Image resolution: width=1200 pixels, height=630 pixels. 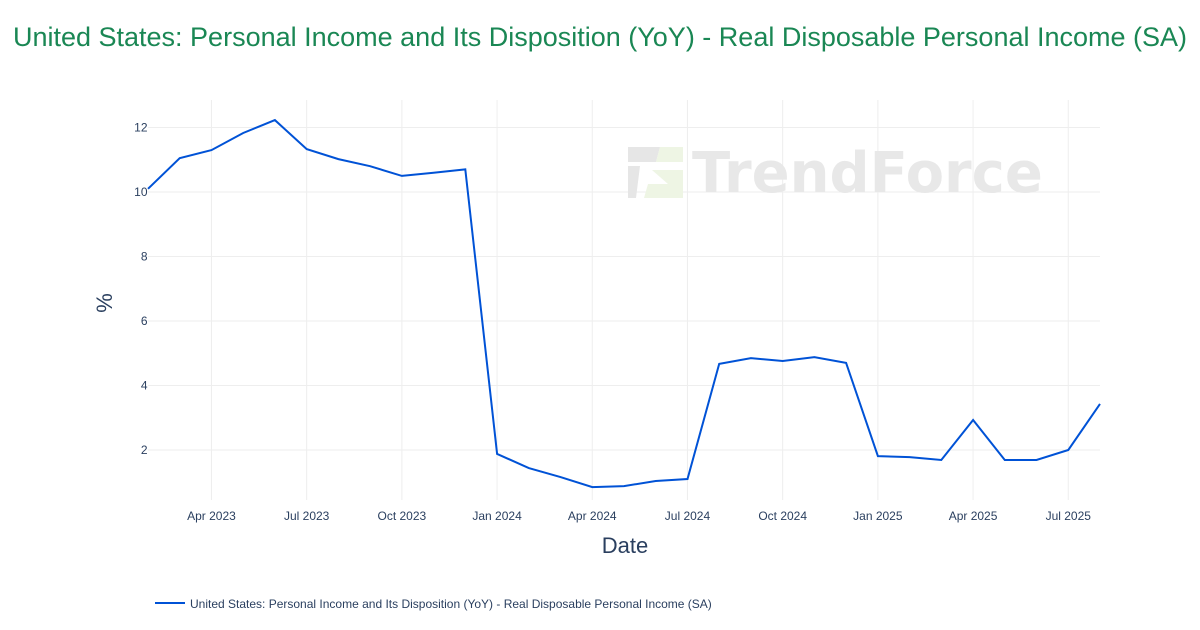 What do you see at coordinates (307, 516) in the screenshot?
I see `x-tick-label: Jul 2023` at bounding box center [307, 516].